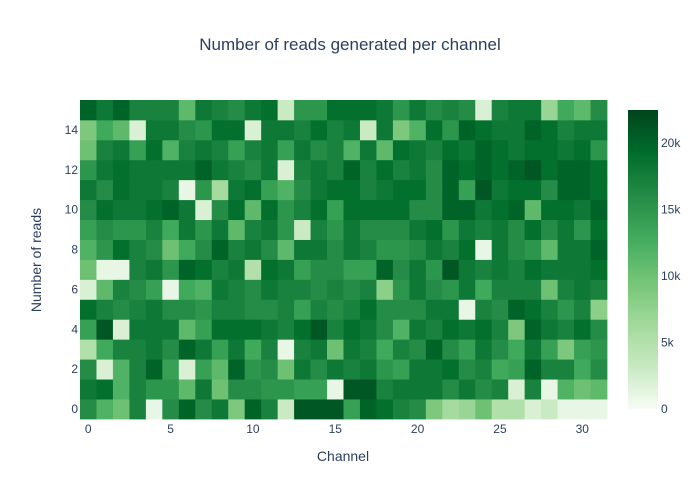 The image size is (700, 500). What do you see at coordinates (671, 276) in the screenshot?
I see `colorbar-tick-label: 10k` at bounding box center [671, 276].